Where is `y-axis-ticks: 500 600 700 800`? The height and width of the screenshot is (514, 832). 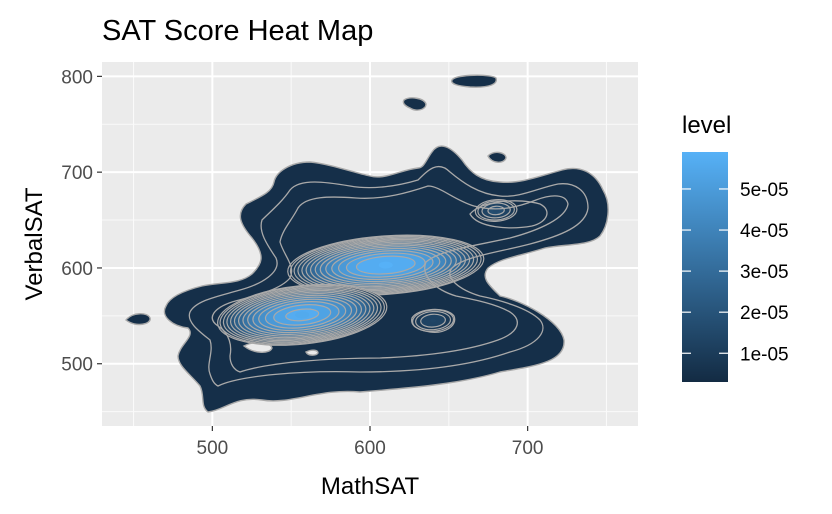 y-axis-ticks: 500 600 700 800 is located at coordinates (81, 221).